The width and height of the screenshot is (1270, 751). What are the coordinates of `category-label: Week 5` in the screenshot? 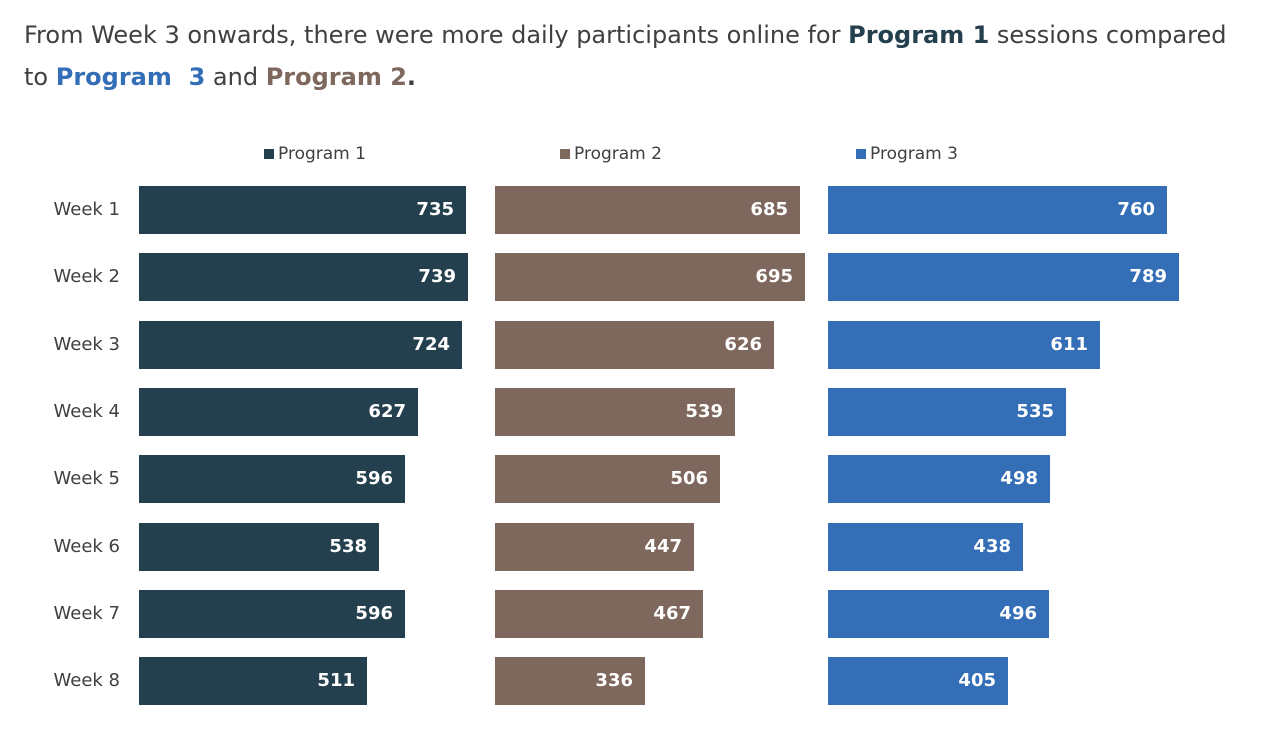 It's located at (87, 479).